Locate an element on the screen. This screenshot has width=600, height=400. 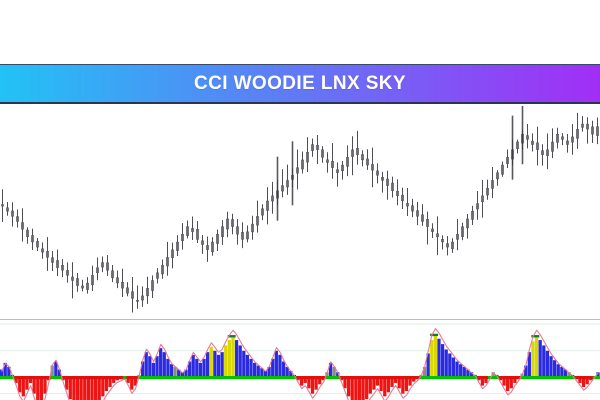
cci-zero-line is located at coordinates (300, 378).